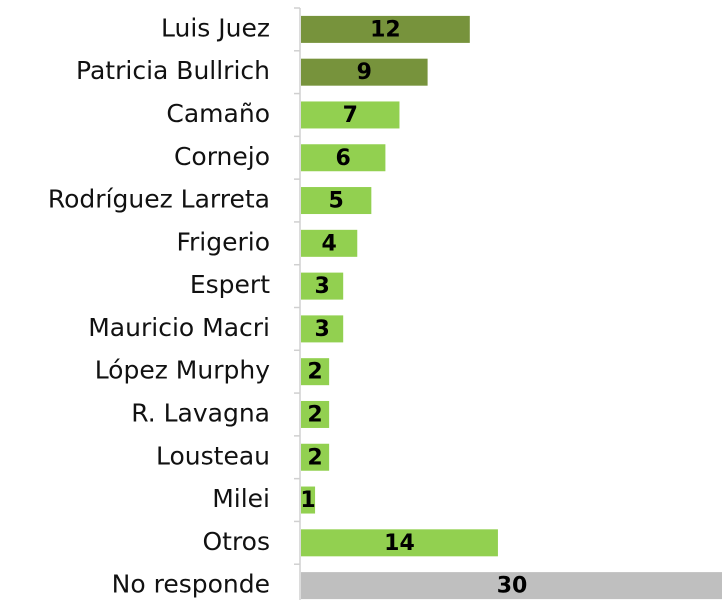 The height and width of the screenshot is (605, 722). Describe the element at coordinates (223, 241) in the screenshot. I see `category-label: Frigerio` at that location.